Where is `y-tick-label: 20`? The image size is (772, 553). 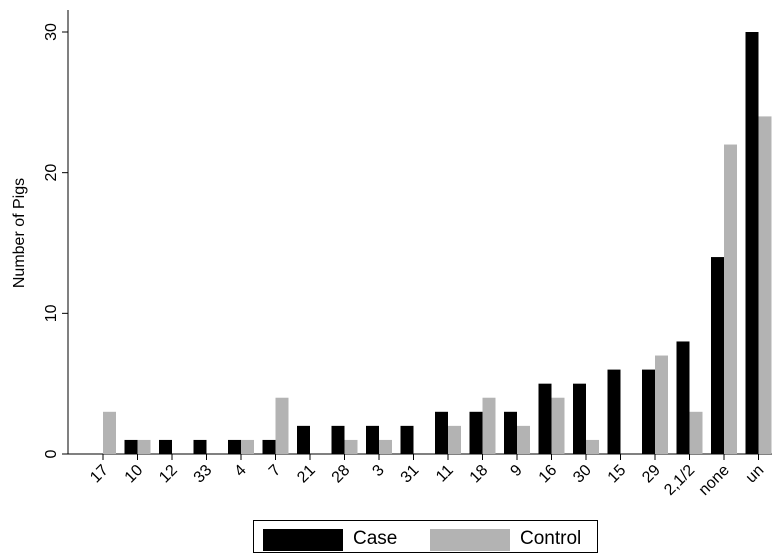 y-tick-label: 20 is located at coordinates (51, 173).